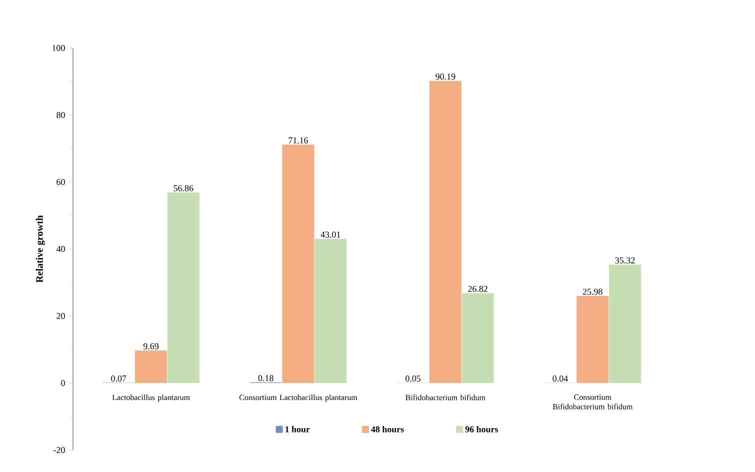 This screenshot has width=755, height=472. Describe the element at coordinates (63, 383) in the screenshot. I see `y-tick-label: 0` at that location.